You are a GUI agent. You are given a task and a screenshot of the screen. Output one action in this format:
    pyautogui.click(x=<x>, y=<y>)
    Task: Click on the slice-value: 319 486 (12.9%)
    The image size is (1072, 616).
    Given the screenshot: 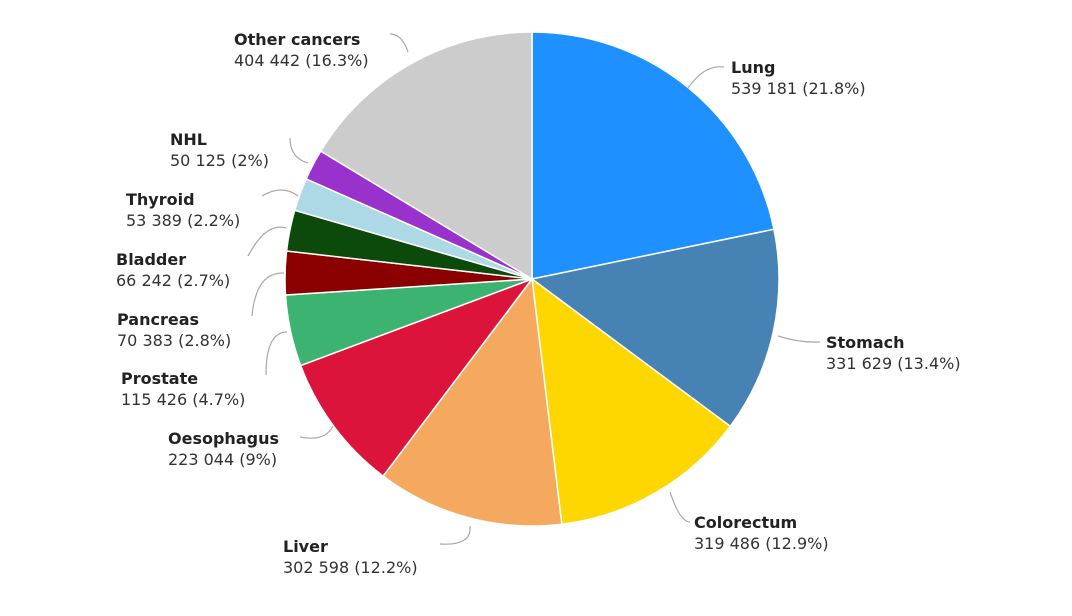 What is the action you would take?
    pyautogui.click(x=761, y=543)
    